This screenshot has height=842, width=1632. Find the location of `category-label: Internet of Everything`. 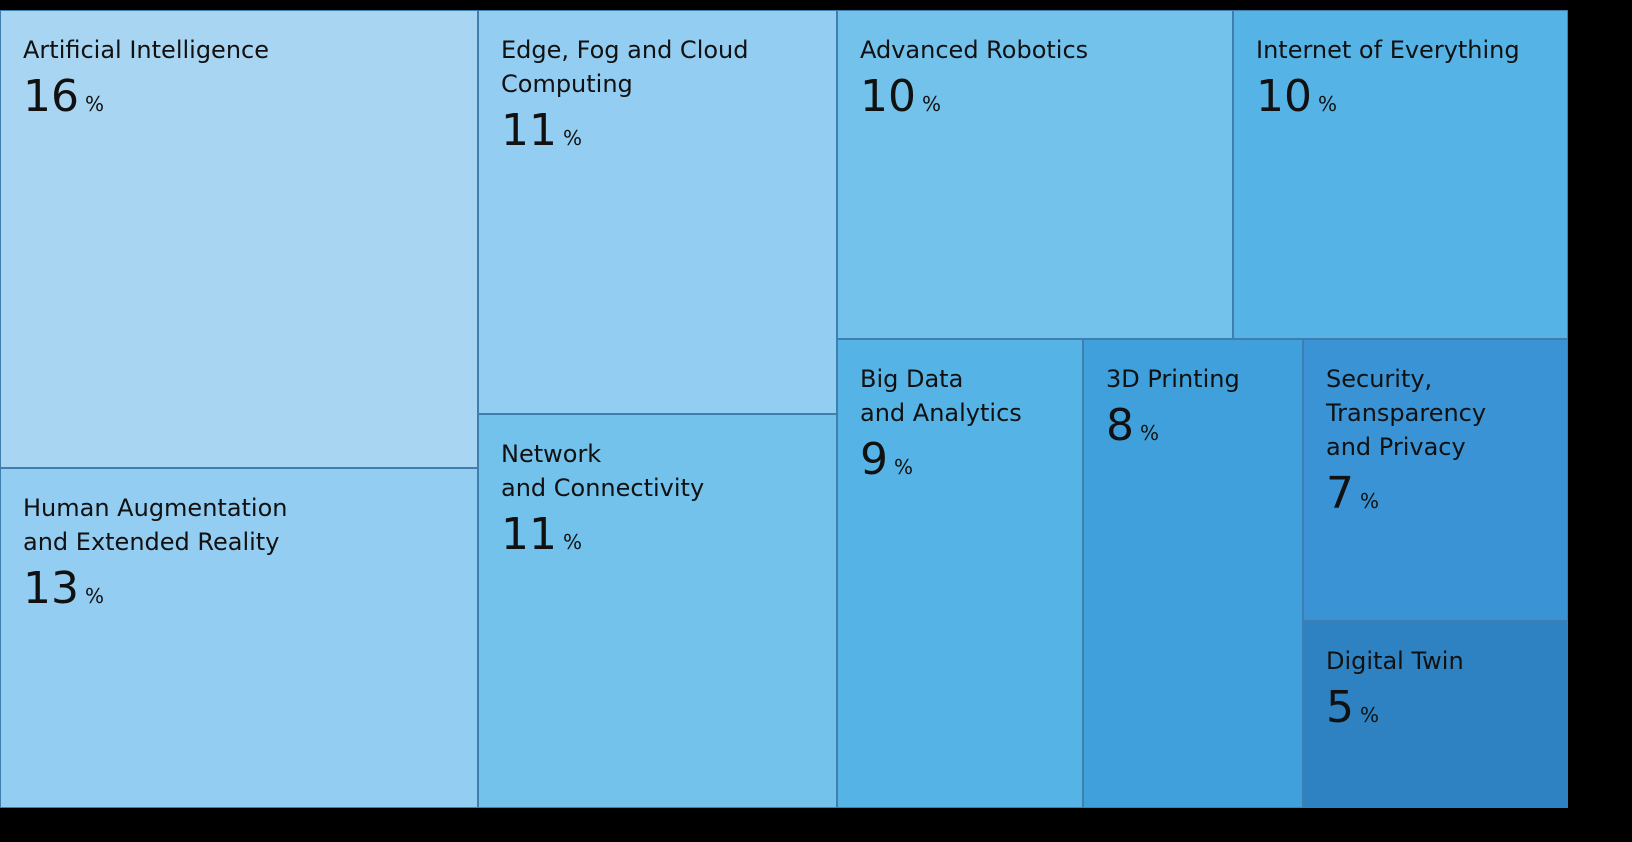

category-label: Internet of Everything is located at coordinates (1388, 50).